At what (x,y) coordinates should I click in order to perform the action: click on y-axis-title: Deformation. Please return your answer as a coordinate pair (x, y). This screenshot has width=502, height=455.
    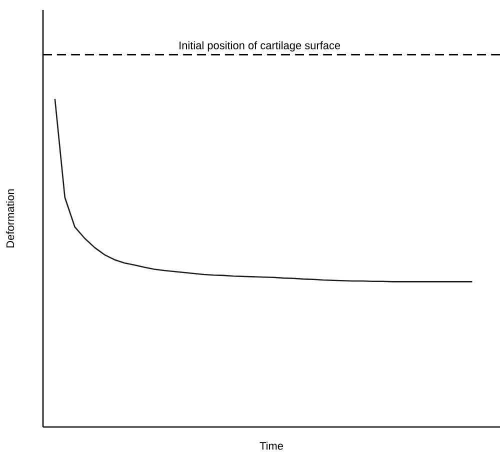
    Looking at the image, I should click on (10, 218).